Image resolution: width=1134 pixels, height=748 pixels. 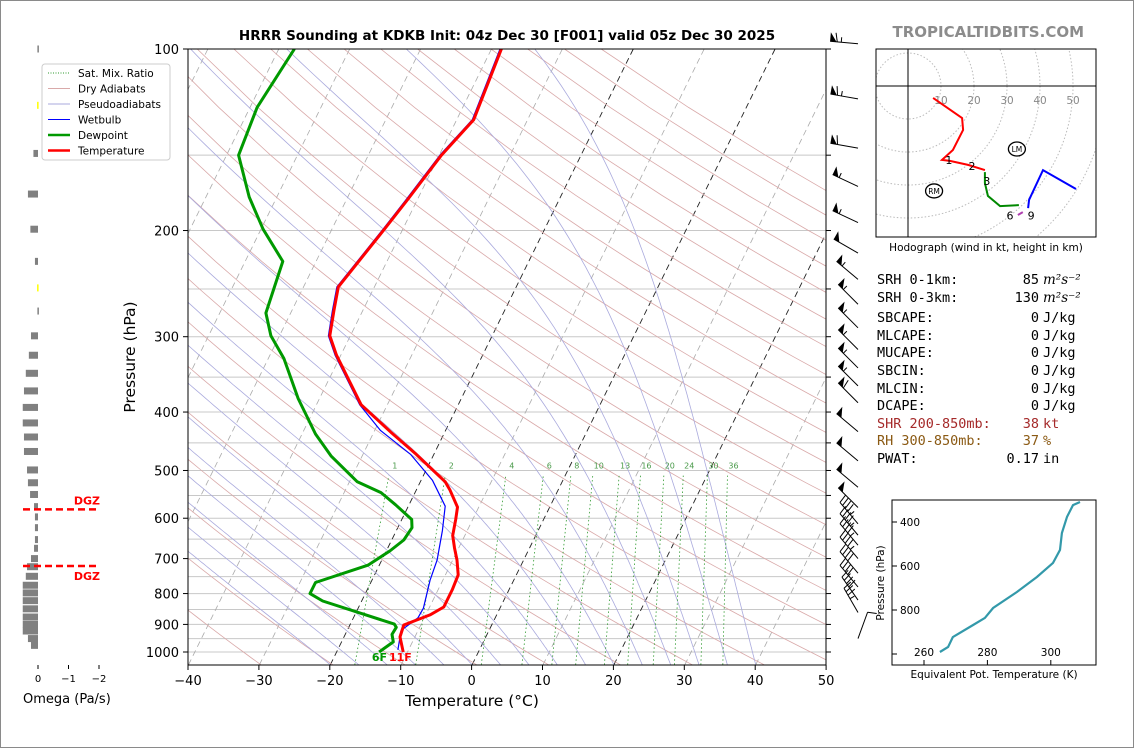 I want to click on hodograph-height-label: 6, so click(x=1009, y=215).